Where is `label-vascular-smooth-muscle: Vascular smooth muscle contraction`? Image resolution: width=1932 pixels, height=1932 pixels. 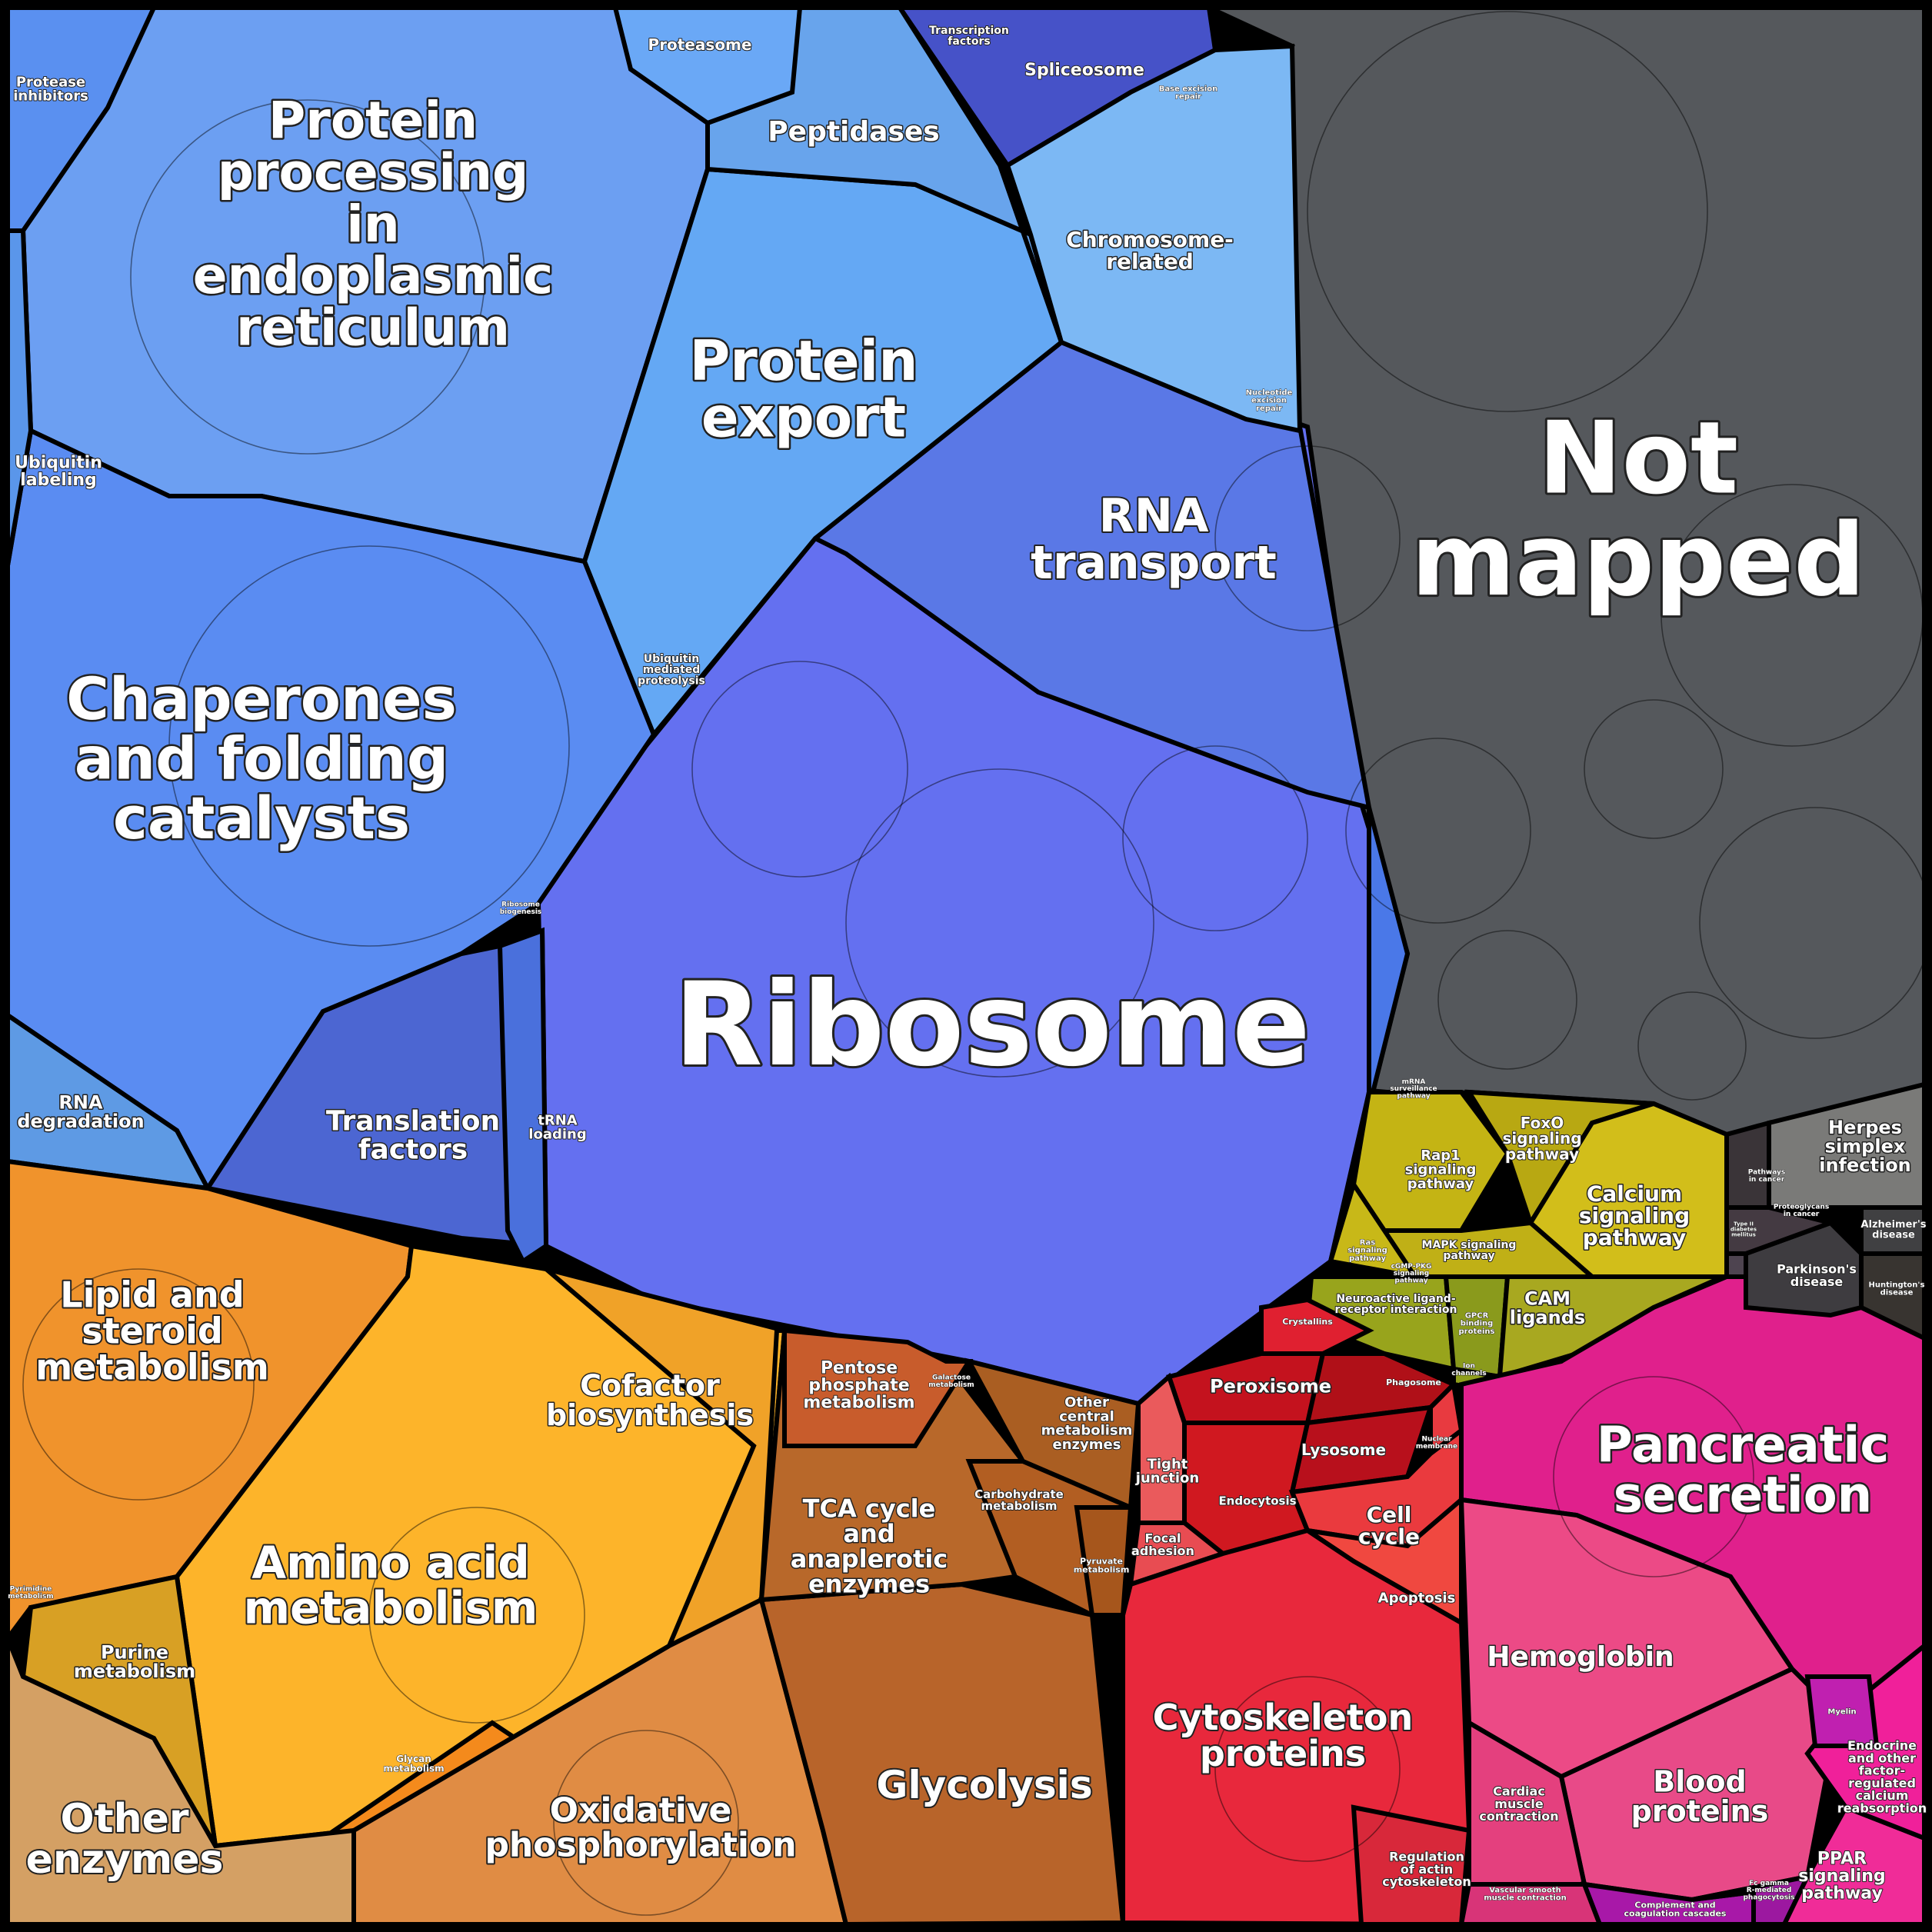 label-vascular-smooth-muscle: Vascular smooth muscle contraction is located at coordinates (1525, 1895).